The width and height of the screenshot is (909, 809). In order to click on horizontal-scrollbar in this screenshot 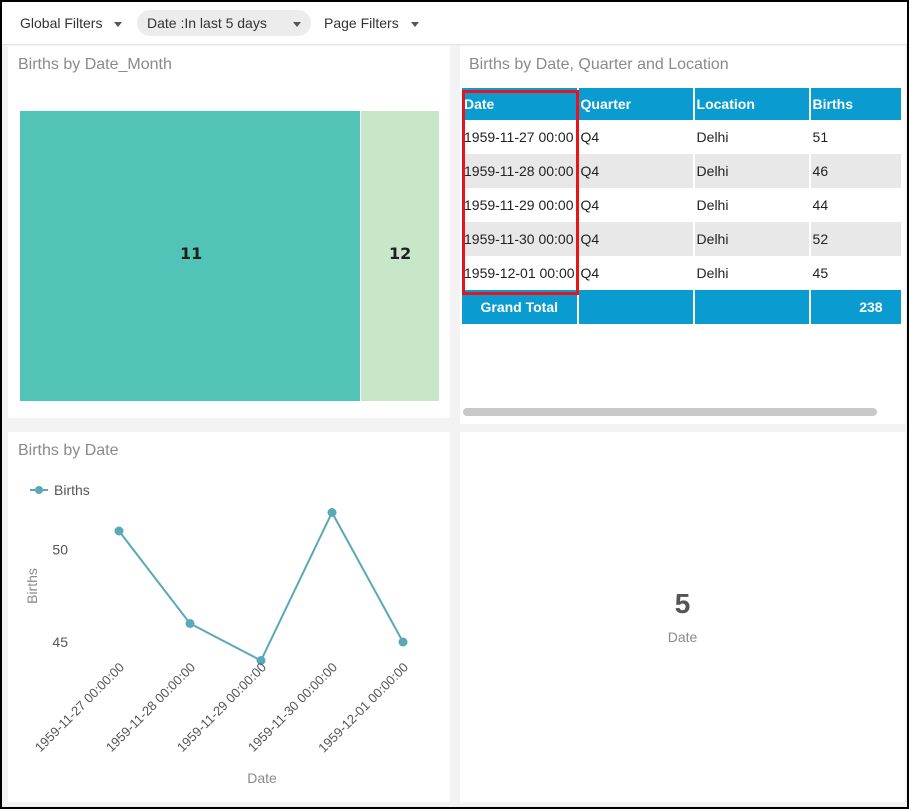, I will do `click(670, 412)`.